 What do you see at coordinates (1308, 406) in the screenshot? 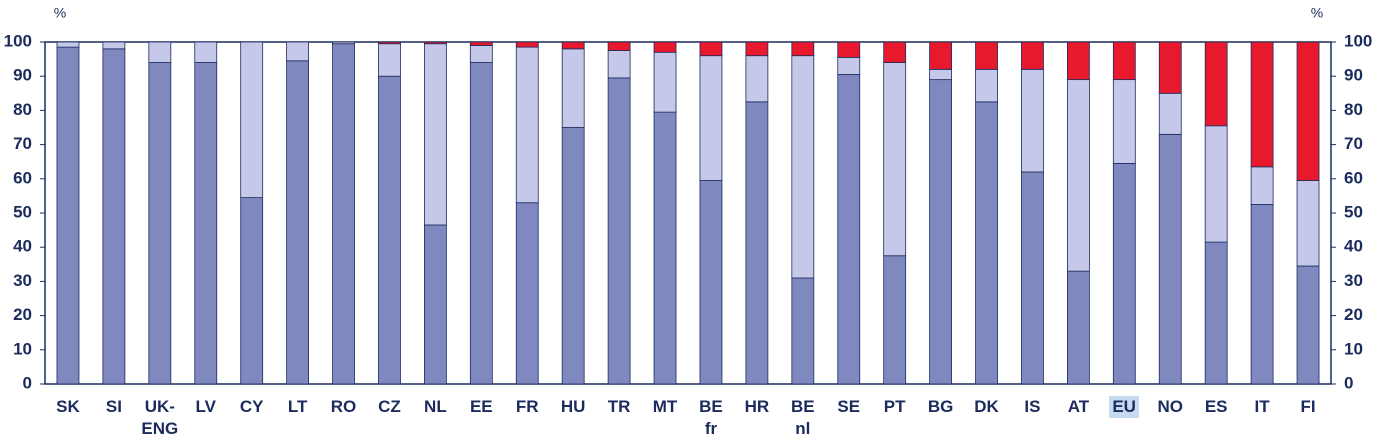
I see `x-tick-label: FI` at bounding box center [1308, 406].